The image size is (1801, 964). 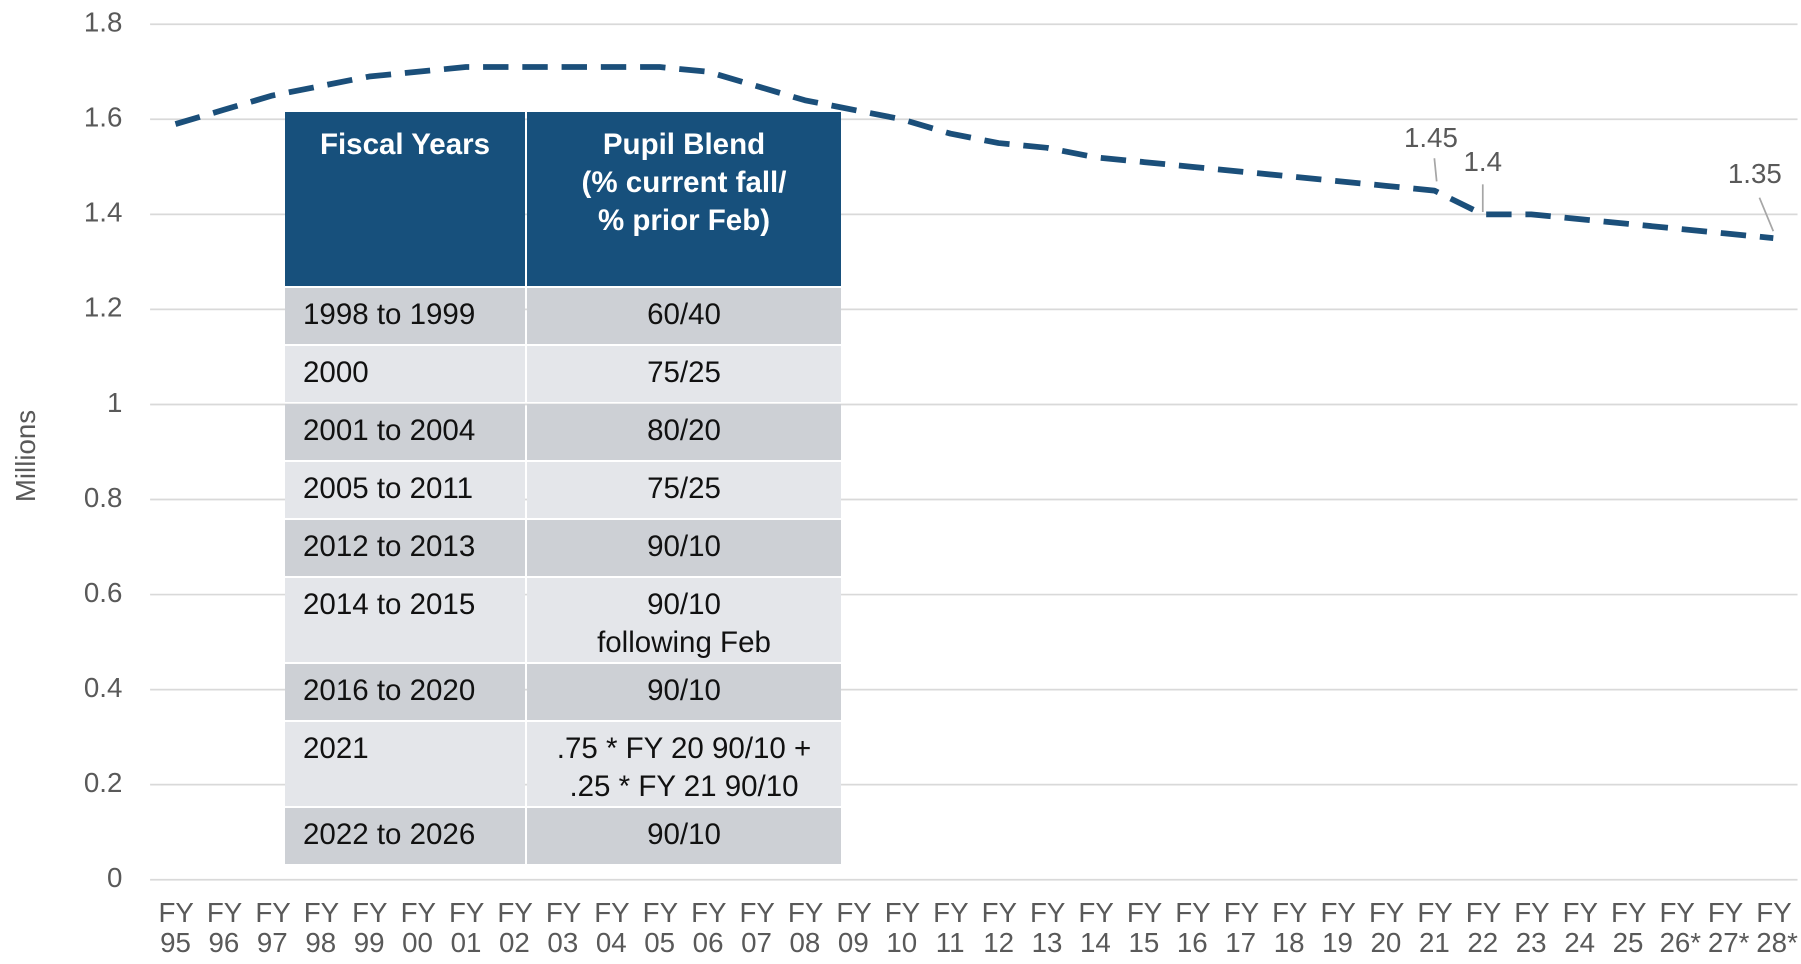 I want to click on x-tick-label: FY 99, so click(x=370, y=927).